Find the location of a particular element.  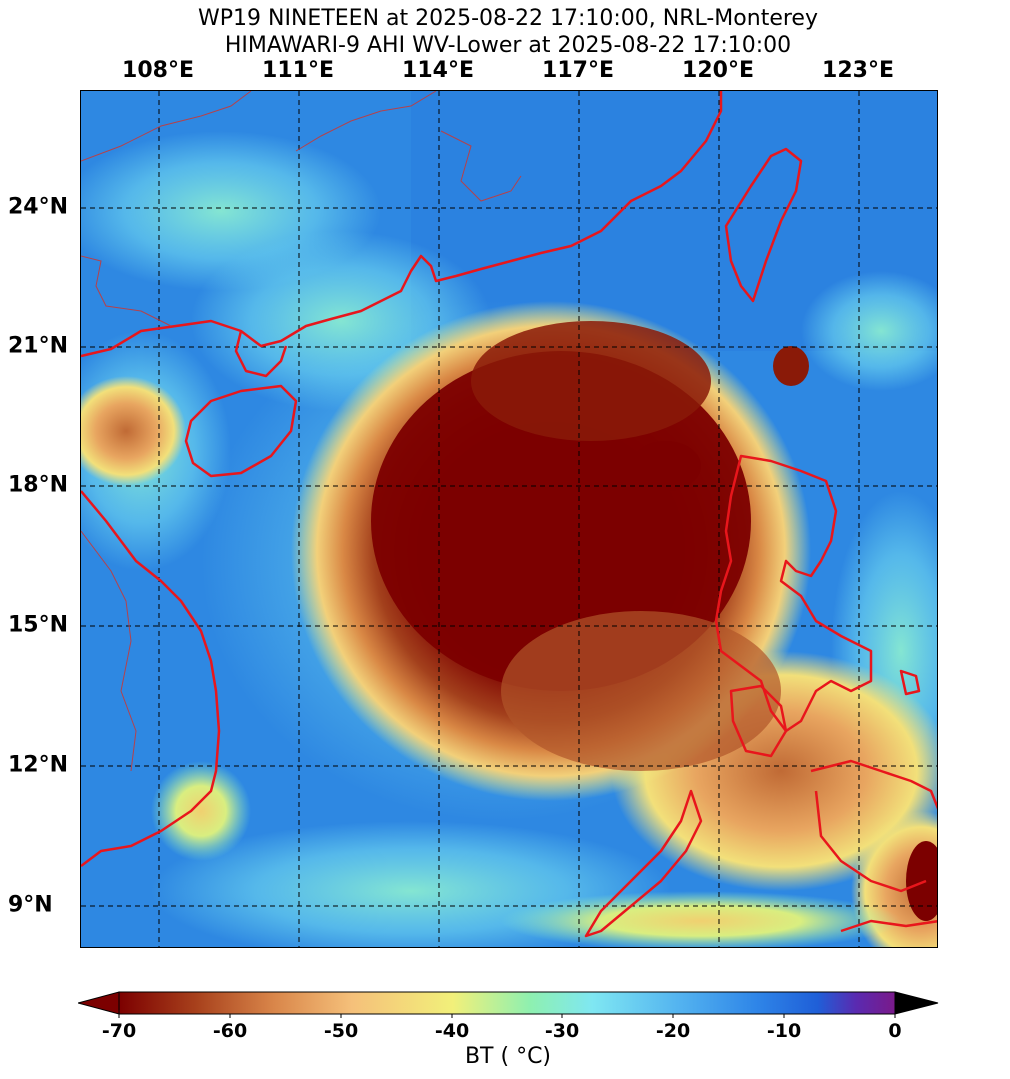

colorbar-tick-minus20: -20 is located at coordinates (673, 1031).